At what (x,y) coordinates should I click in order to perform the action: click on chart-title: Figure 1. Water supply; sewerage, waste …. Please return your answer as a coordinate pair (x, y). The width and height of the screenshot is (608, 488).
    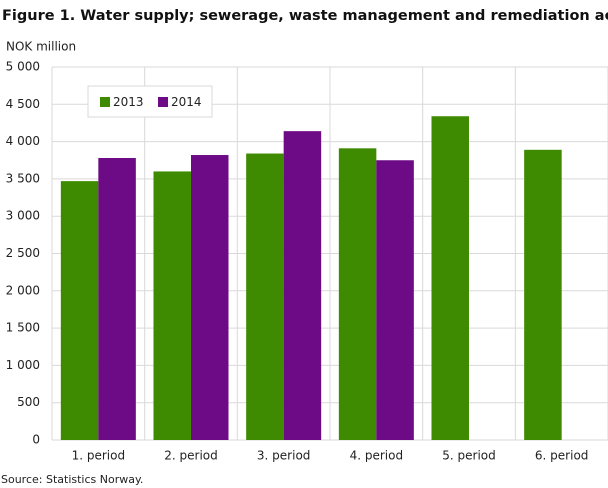
    Looking at the image, I should click on (305, 16).